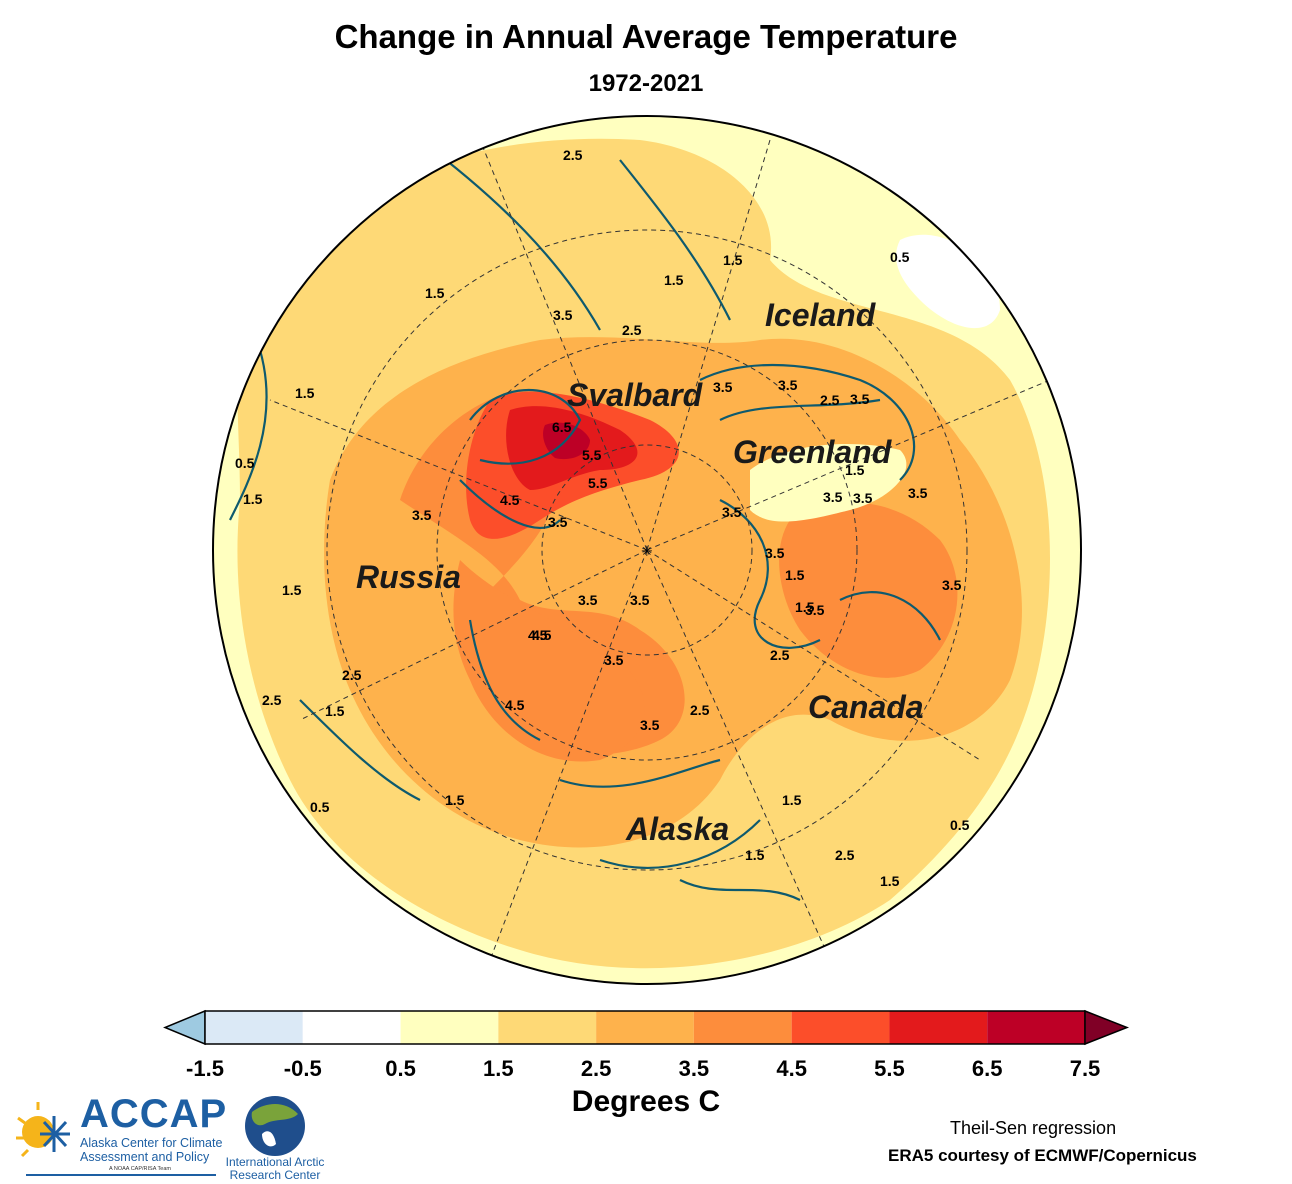 This screenshot has width=1292, height=1184. I want to click on colorbar-tick-label: 4.5, so click(791, 1068).